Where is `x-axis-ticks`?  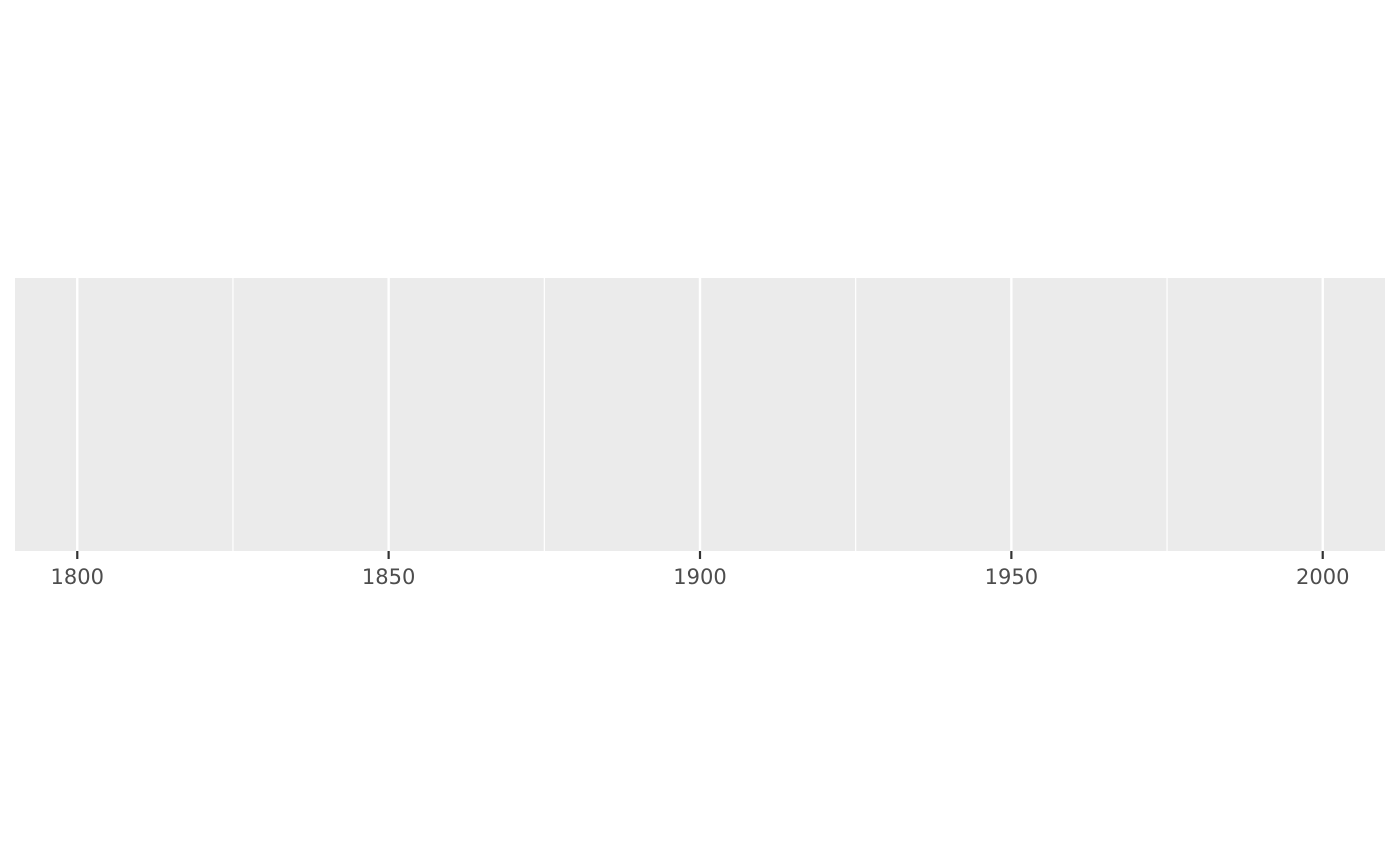
x-axis-ticks is located at coordinates (700, 555).